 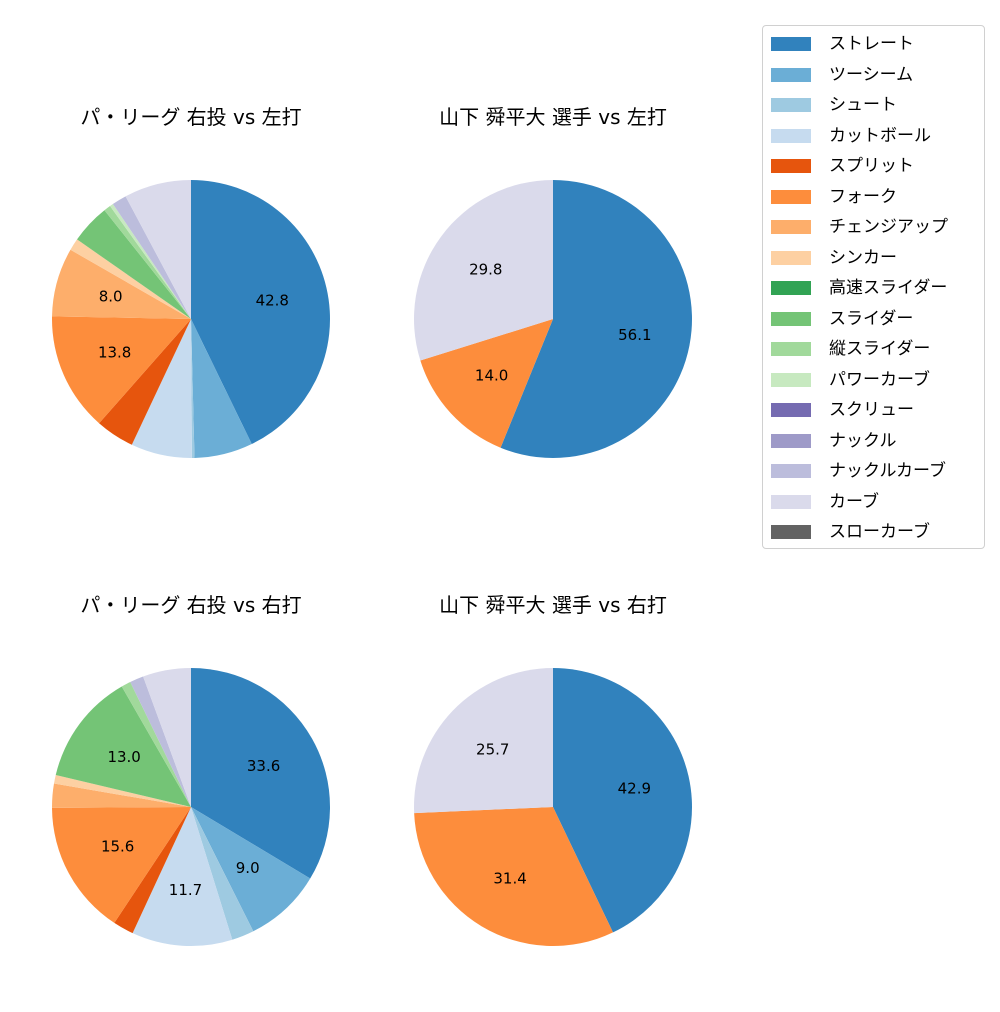 What do you see at coordinates (863, 196) in the screenshot?
I see `legend-label: フォーク` at bounding box center [863, 196].